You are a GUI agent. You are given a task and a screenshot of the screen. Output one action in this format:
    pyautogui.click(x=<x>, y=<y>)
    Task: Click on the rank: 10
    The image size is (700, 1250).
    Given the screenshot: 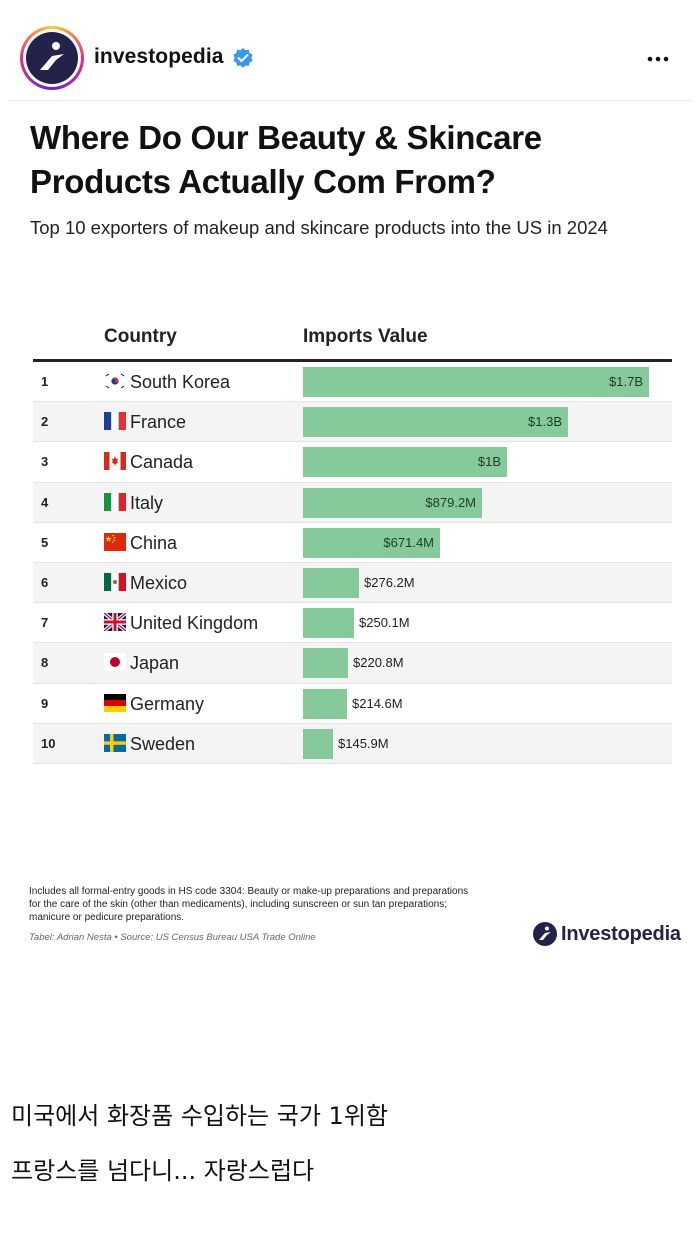 What is the action you would take?
    pyautogui.click(x=48, y=743)
    